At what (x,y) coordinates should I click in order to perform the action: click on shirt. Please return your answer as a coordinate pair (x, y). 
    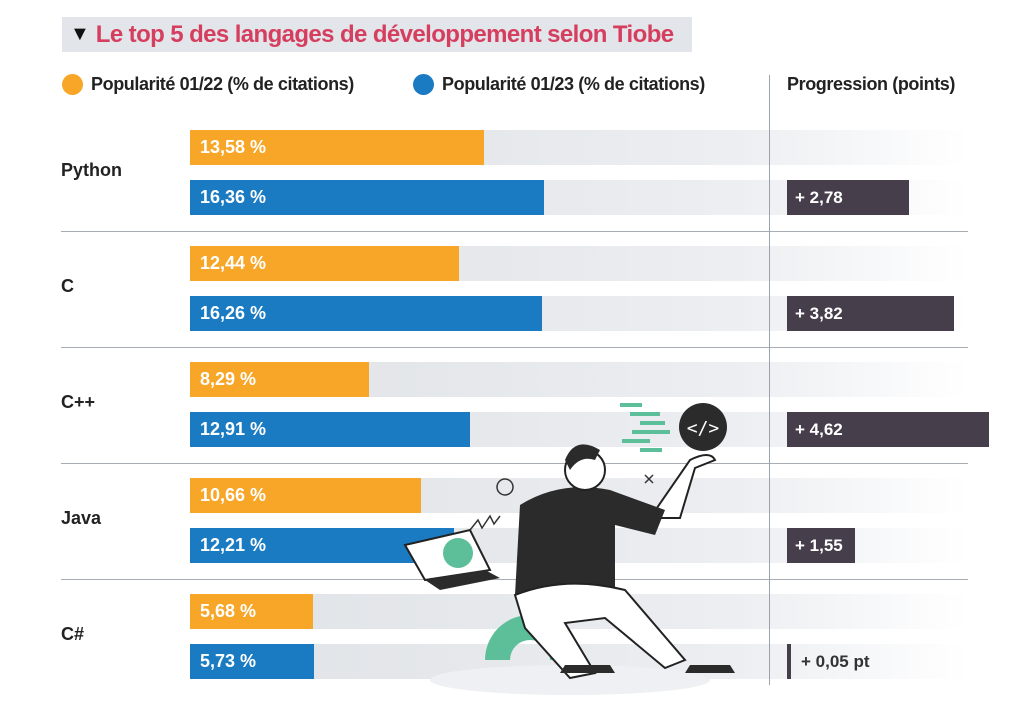
    Looking at the image, I should click on (590, 541).